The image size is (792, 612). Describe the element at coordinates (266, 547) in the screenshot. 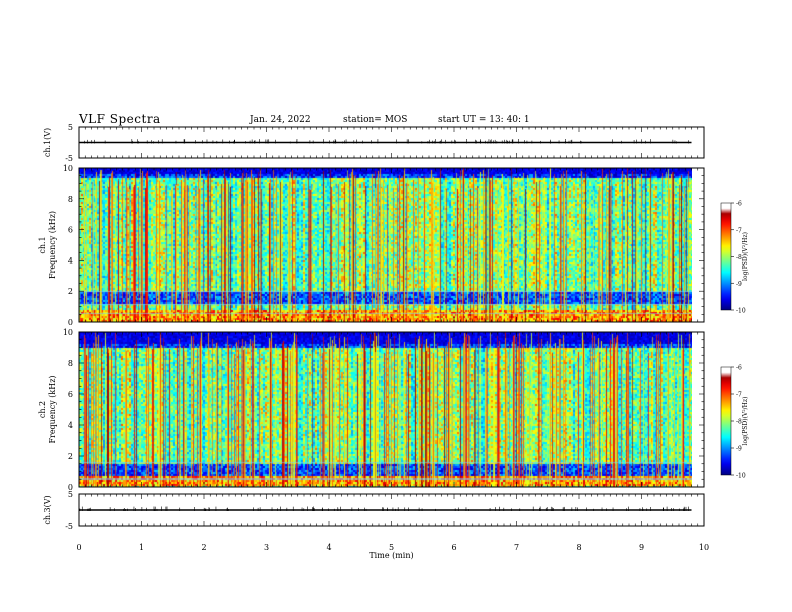

I see `x-tick-label: 3` at that location.